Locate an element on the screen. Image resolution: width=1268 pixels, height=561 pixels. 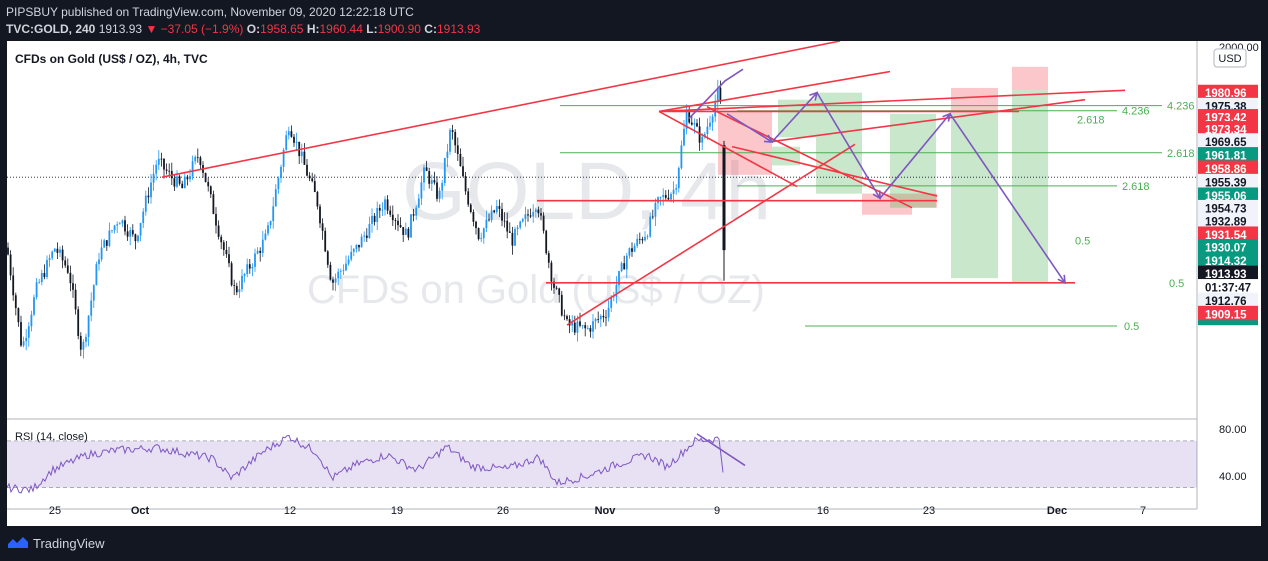
price-label: 1909.15 is located at coordinates (1226, 315).